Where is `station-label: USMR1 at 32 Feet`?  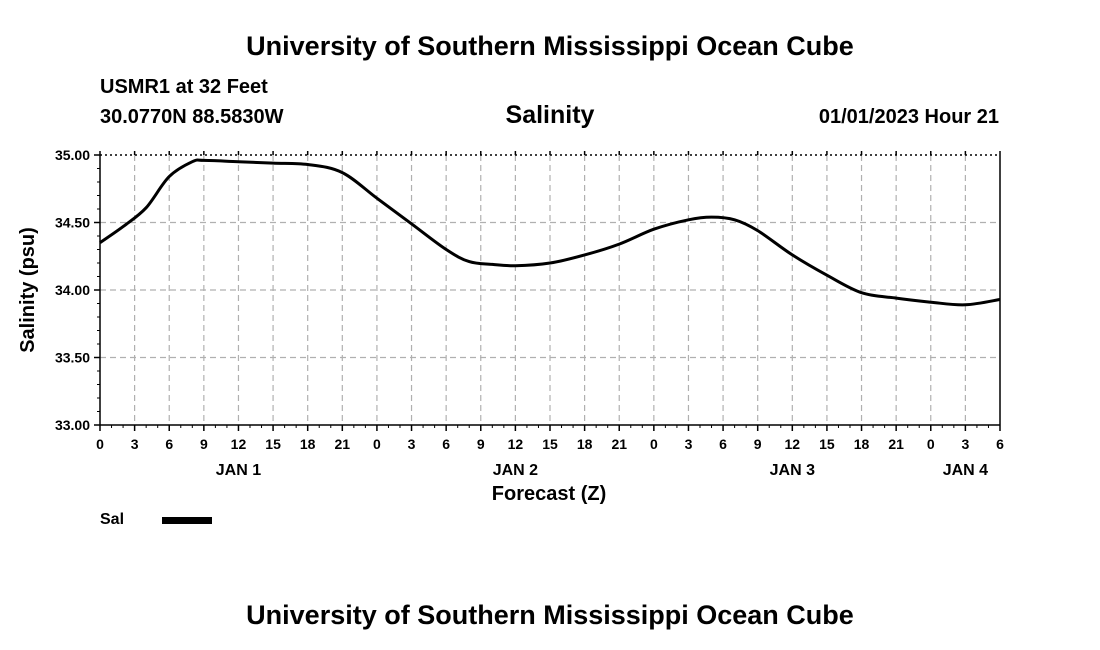
station-label: USMR1 at 32 Feet is located at coordinates (184, 87).